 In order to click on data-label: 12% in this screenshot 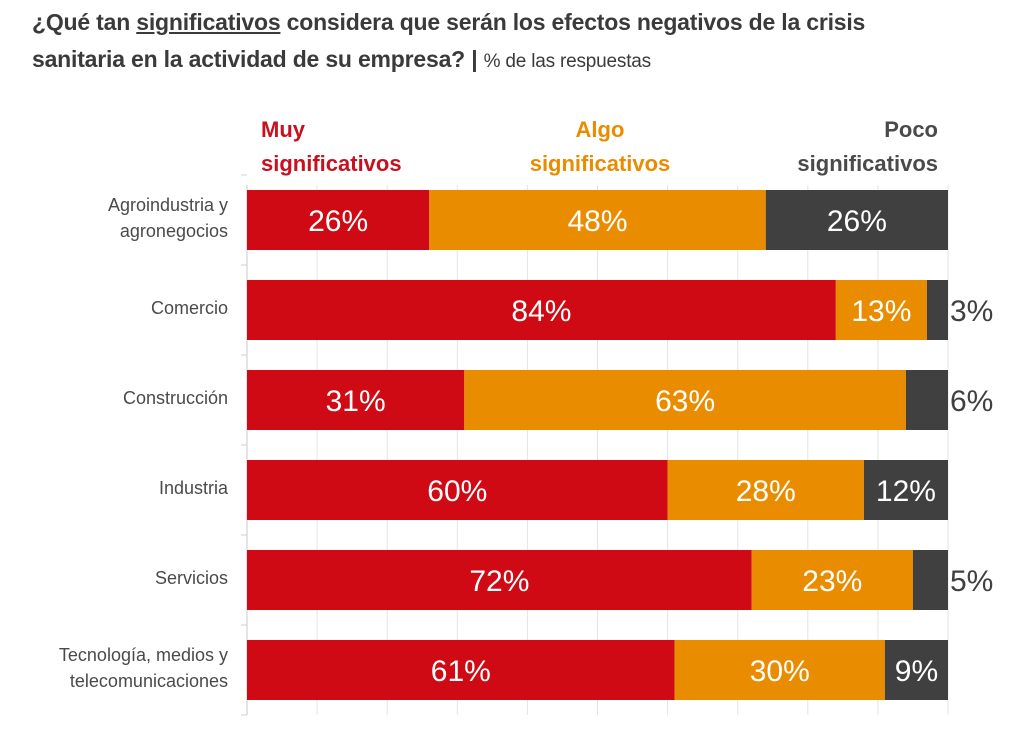, I will do `click(906, 491)`.